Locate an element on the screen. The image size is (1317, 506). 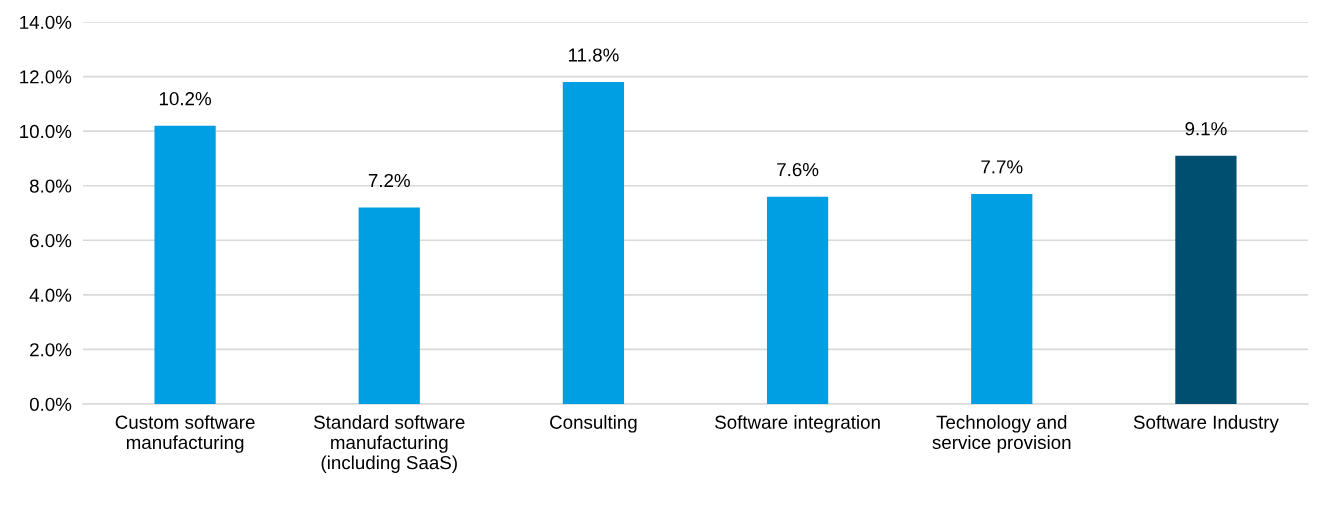
x-tick-label: Standard software manufacturing (including SaaS) is located at coordinates (389, 444).